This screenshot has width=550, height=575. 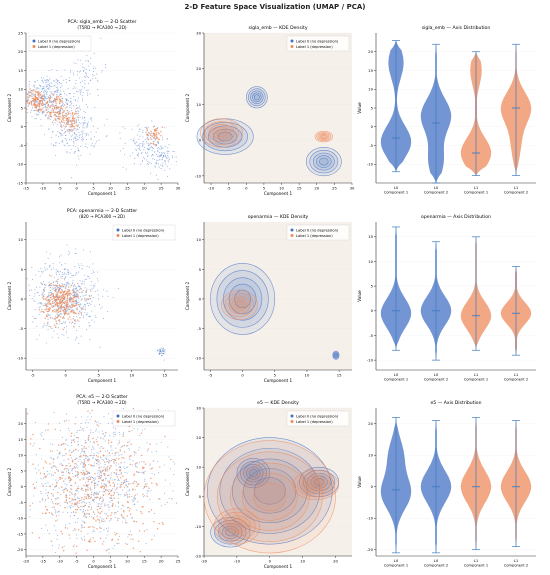 What do you see at coordinates (230, 532) in the screenshot?
I see `kde-contour` at bounding box center [230, 532].